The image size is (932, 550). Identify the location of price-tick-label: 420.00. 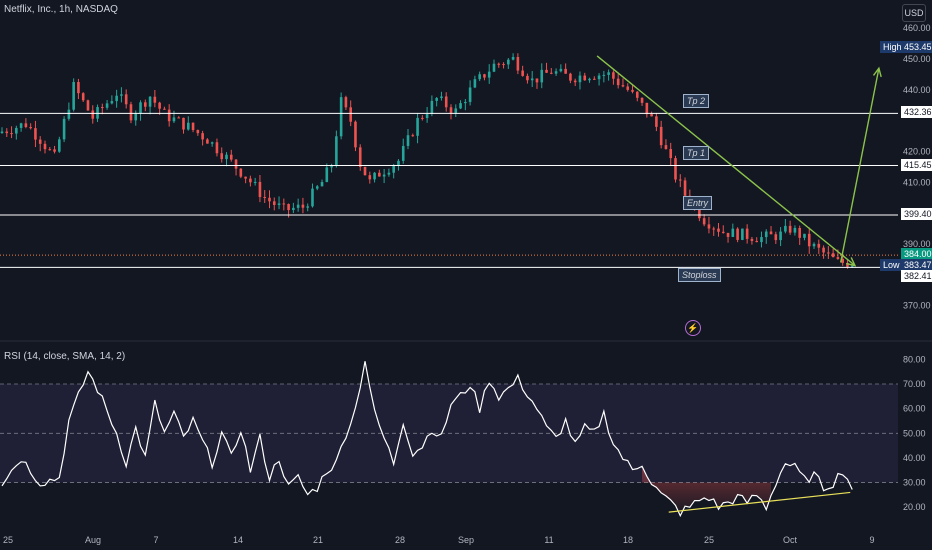
(917, 152).